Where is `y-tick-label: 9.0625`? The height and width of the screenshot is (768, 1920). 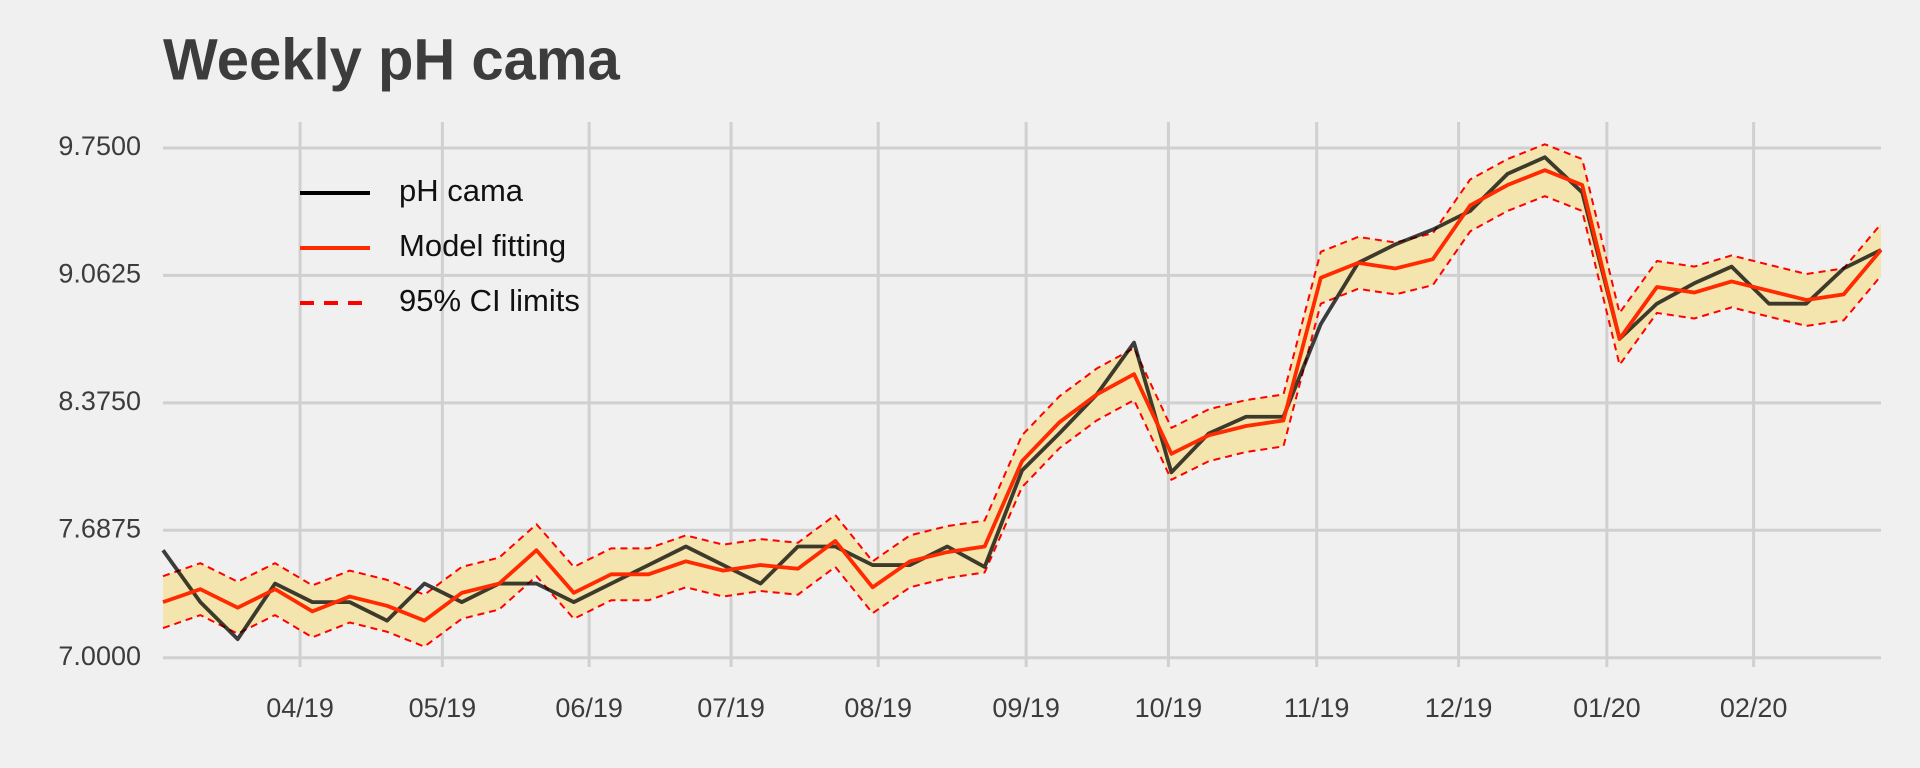
y-tick-label: 9.0625 is located at coordinates (99, 274).